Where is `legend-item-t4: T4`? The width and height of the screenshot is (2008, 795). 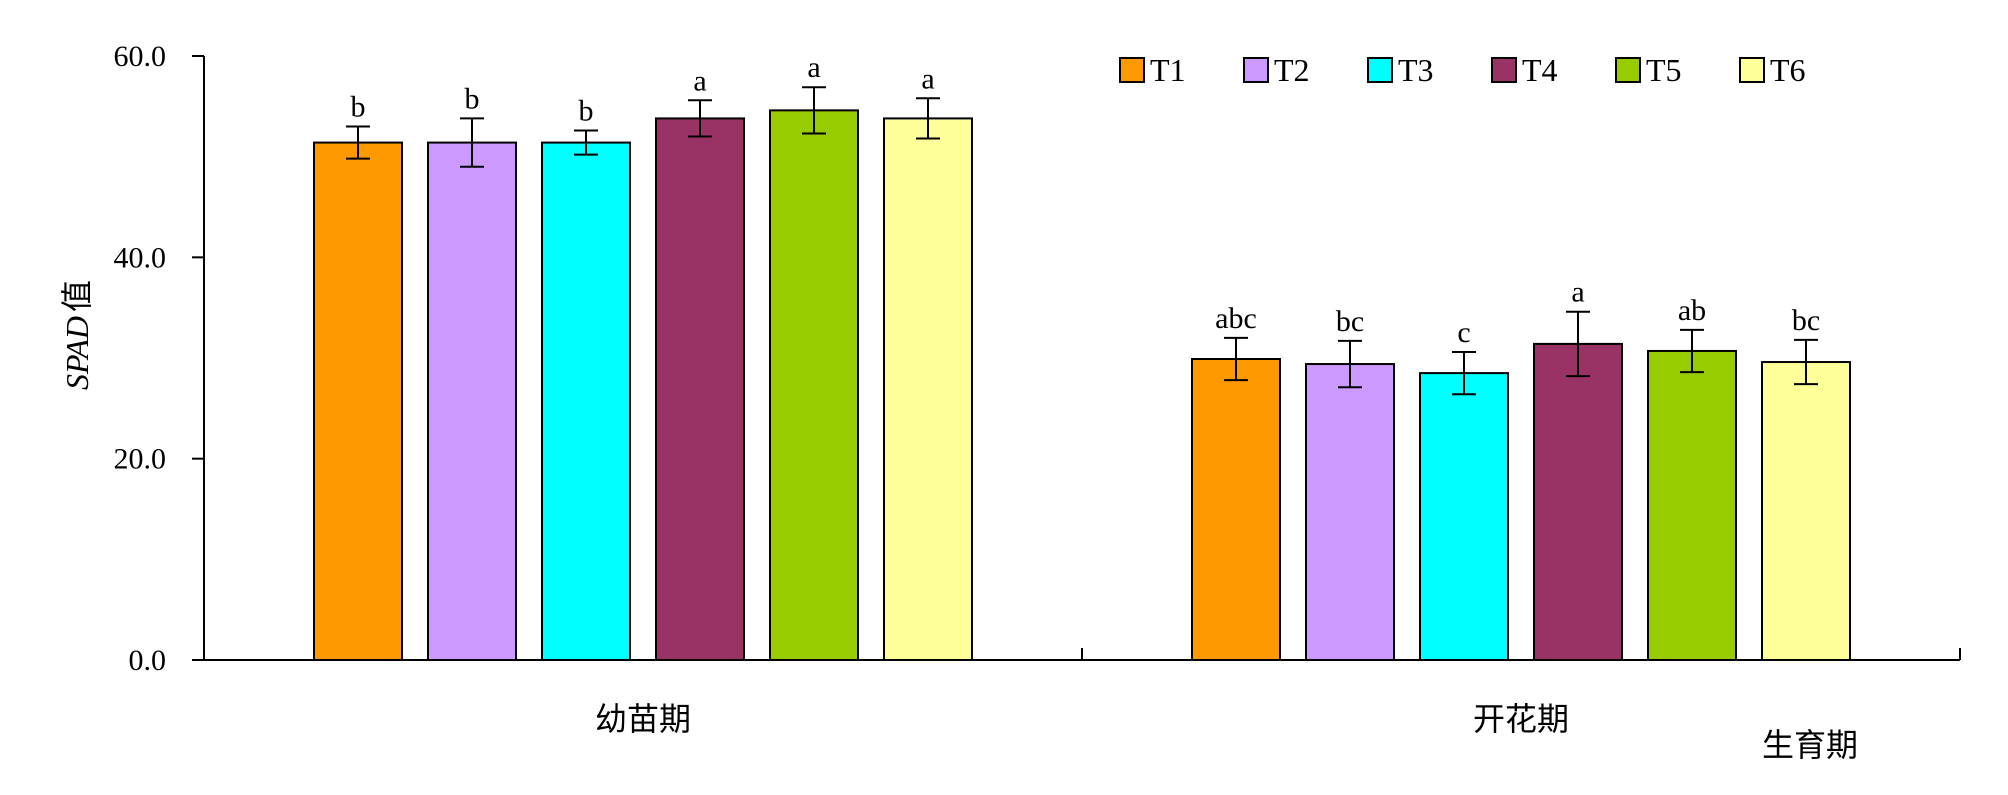 legend-item-t4: T4 is located at coordinates (1524, 70).